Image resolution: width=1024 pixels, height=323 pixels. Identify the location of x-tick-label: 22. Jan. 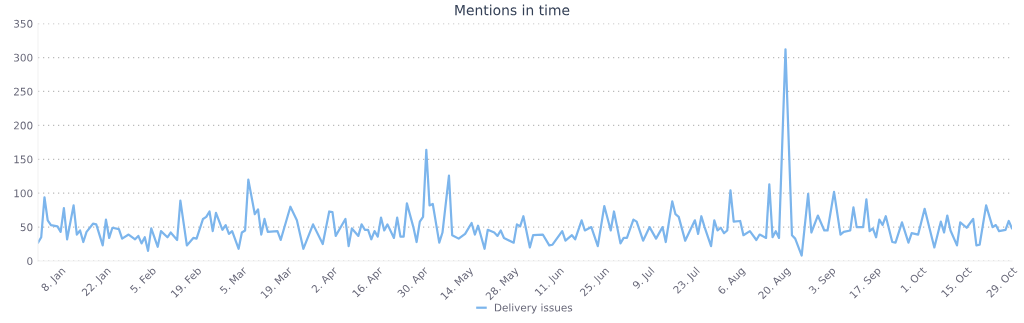
(97, 282).